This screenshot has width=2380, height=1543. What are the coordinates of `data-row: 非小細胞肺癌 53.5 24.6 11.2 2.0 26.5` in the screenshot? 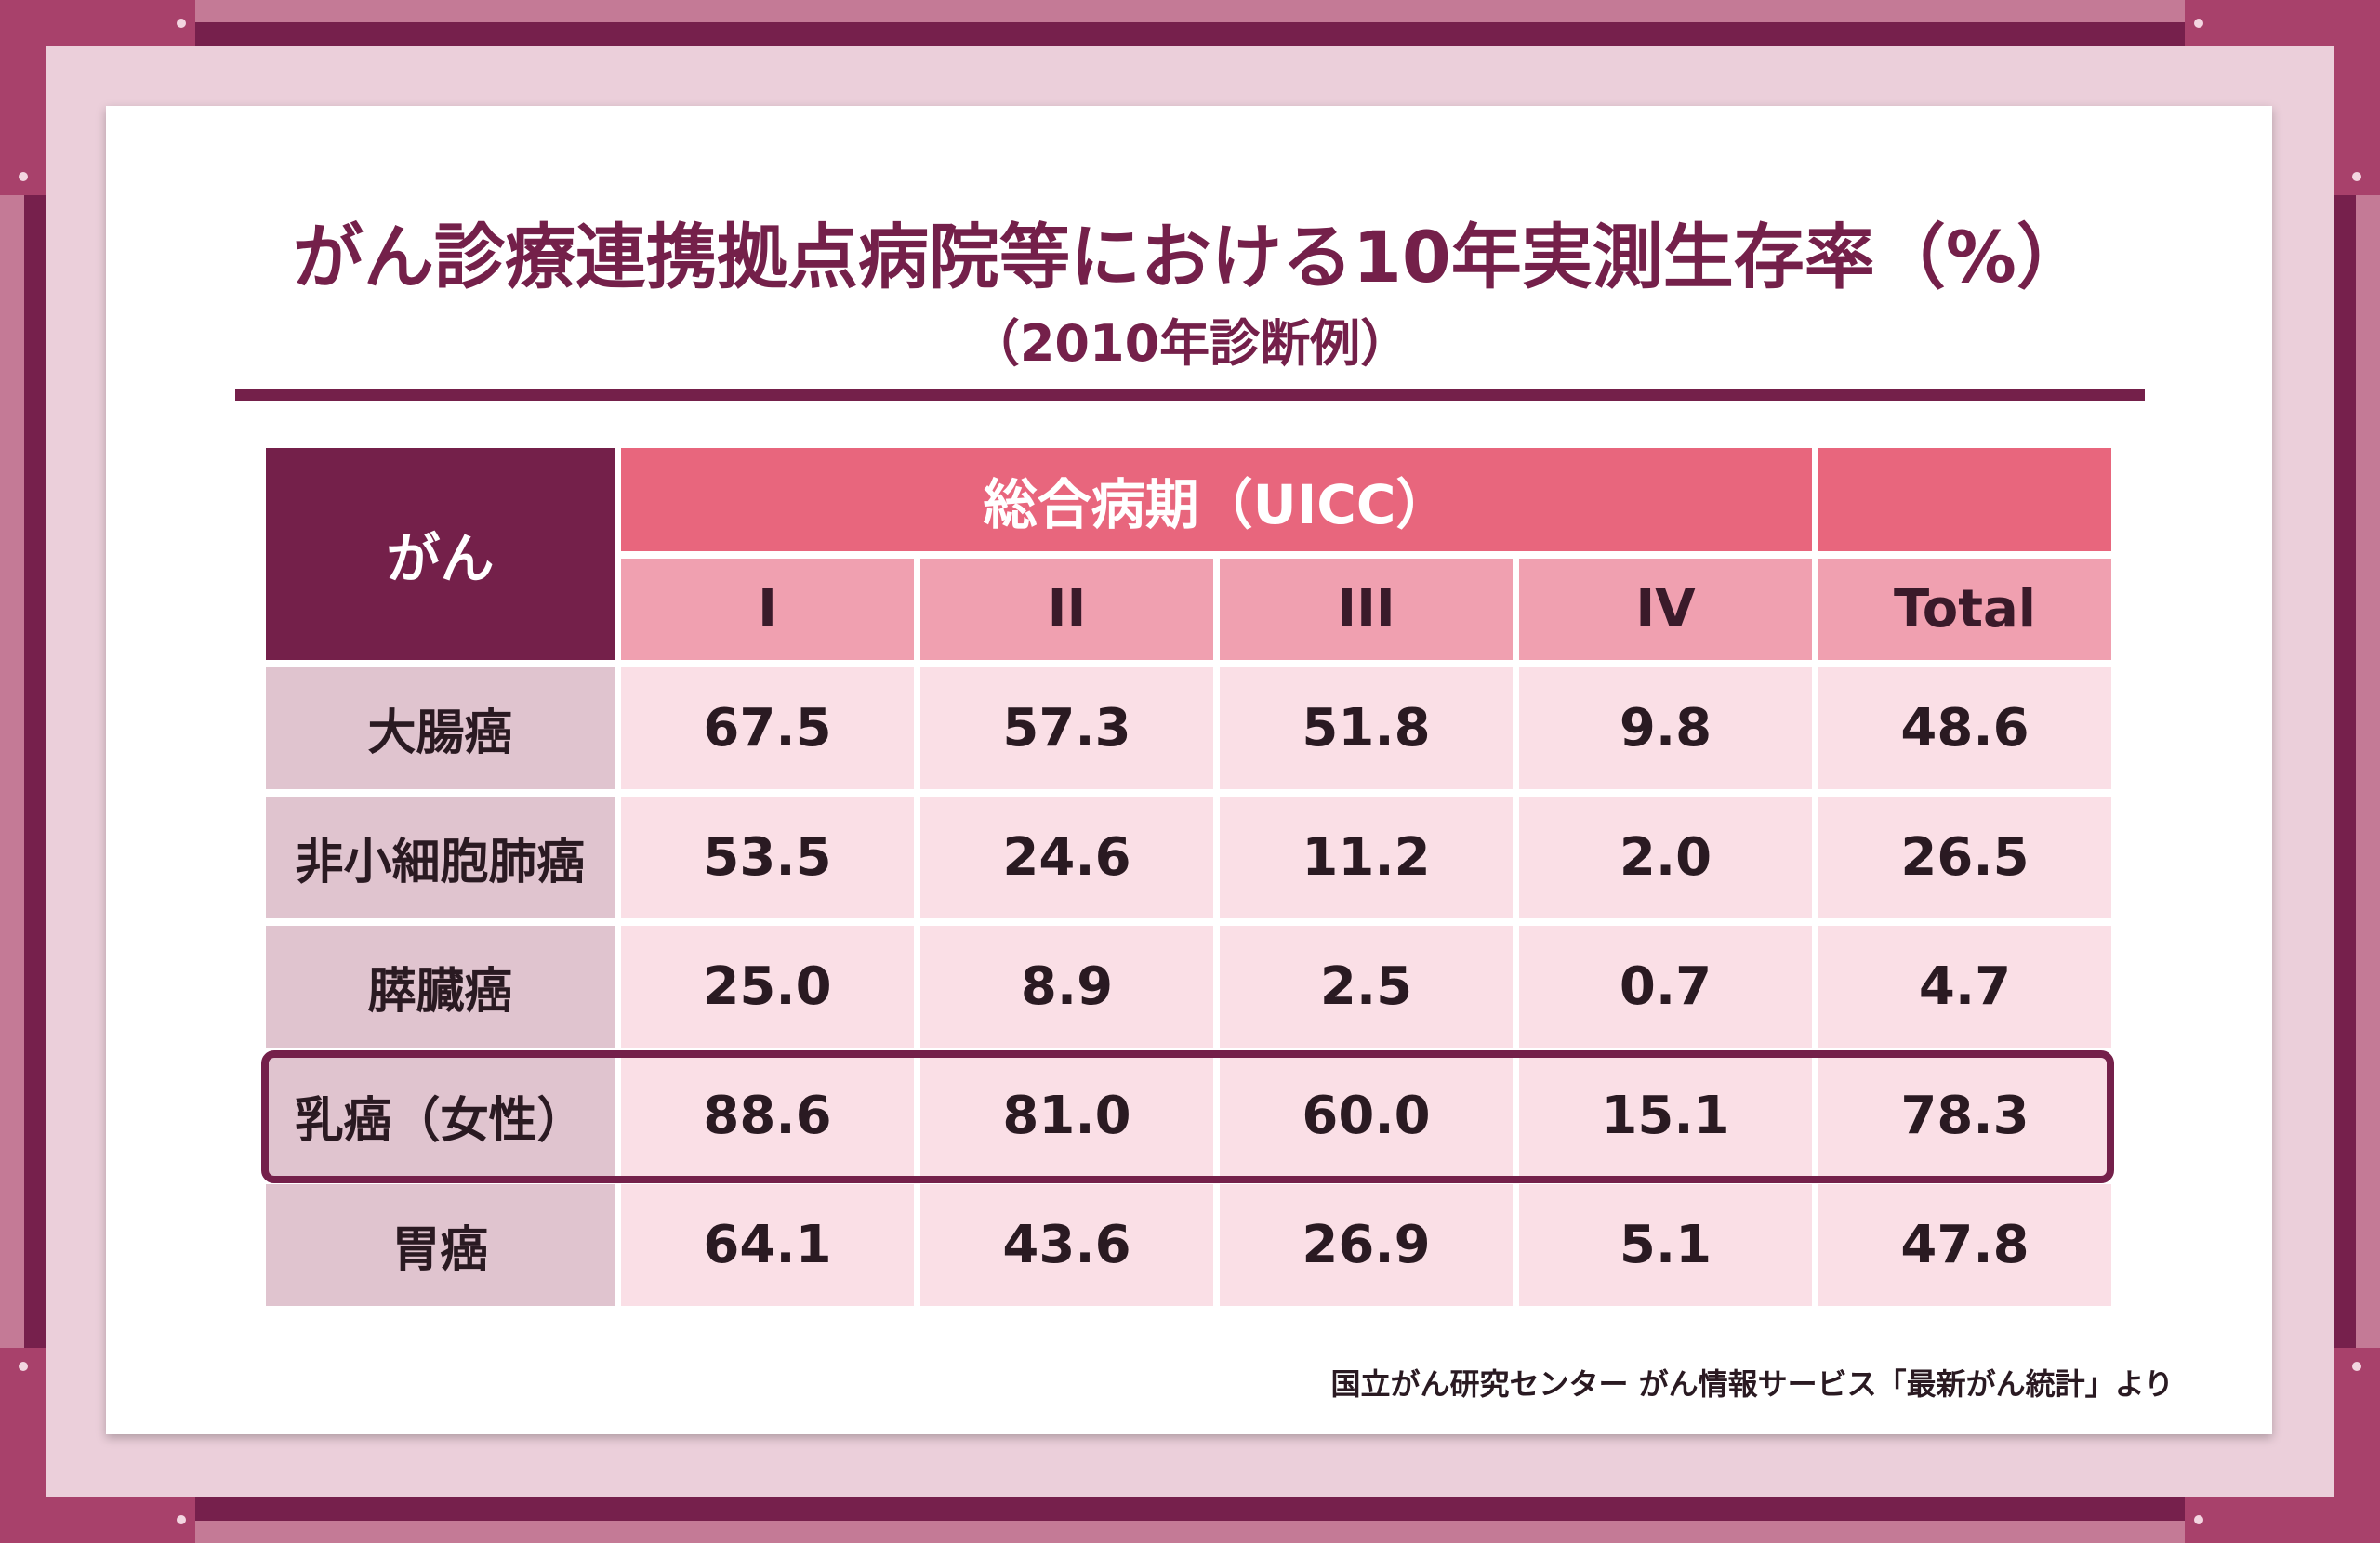 It's located at (1188, 857).